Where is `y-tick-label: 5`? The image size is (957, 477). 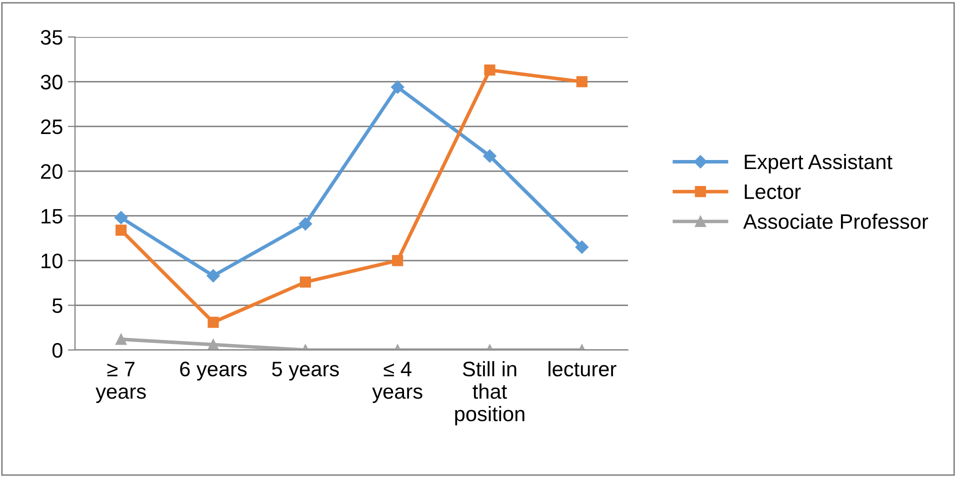 y-tick-label: 5 is located at coordinates (57, 306).